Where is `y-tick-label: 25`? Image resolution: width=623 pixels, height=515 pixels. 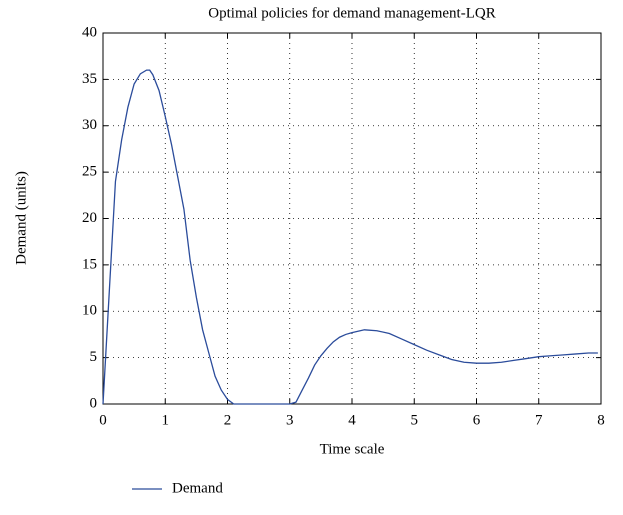 y-tick-label: 25 is located at coordinates (89, 172).